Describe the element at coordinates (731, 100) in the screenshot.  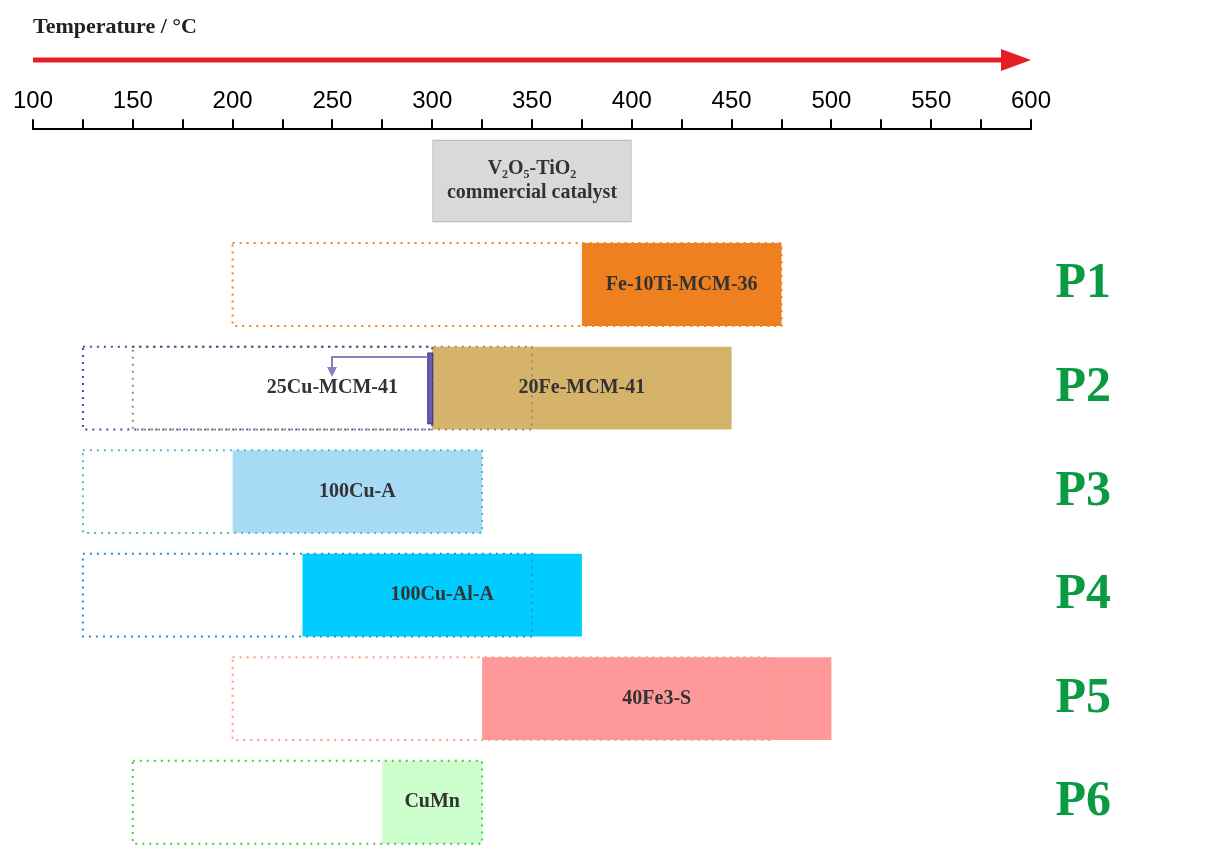
I see `x-tick-label: 450` at that location.